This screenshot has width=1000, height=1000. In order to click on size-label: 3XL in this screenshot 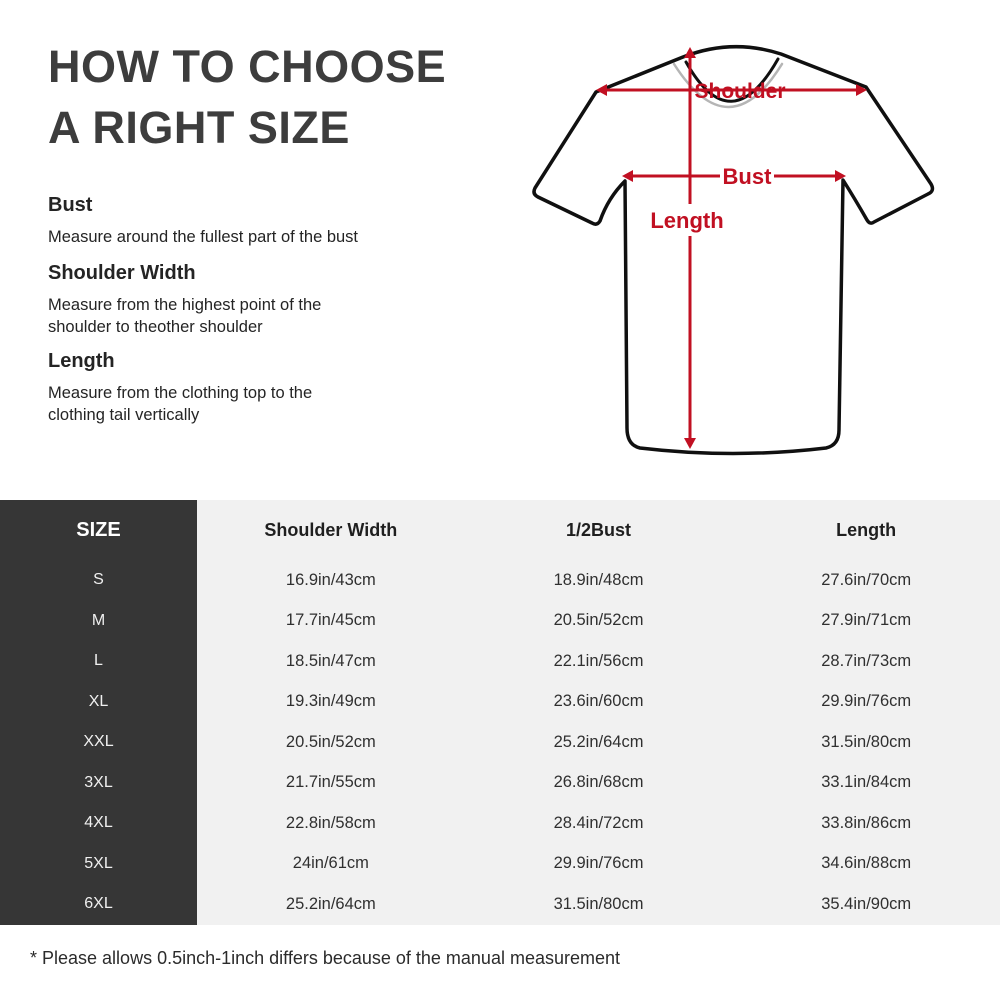, I will do `click(98, 782)`.